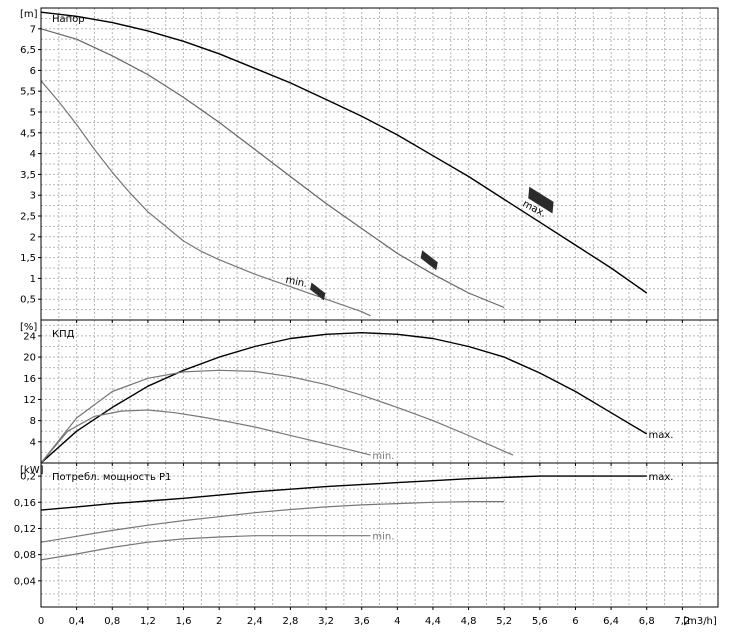  What do you see at coordinates (469, 621) in the screenshot?
I see `x-tick-label: 4,8` at bounding box center [469, 621].